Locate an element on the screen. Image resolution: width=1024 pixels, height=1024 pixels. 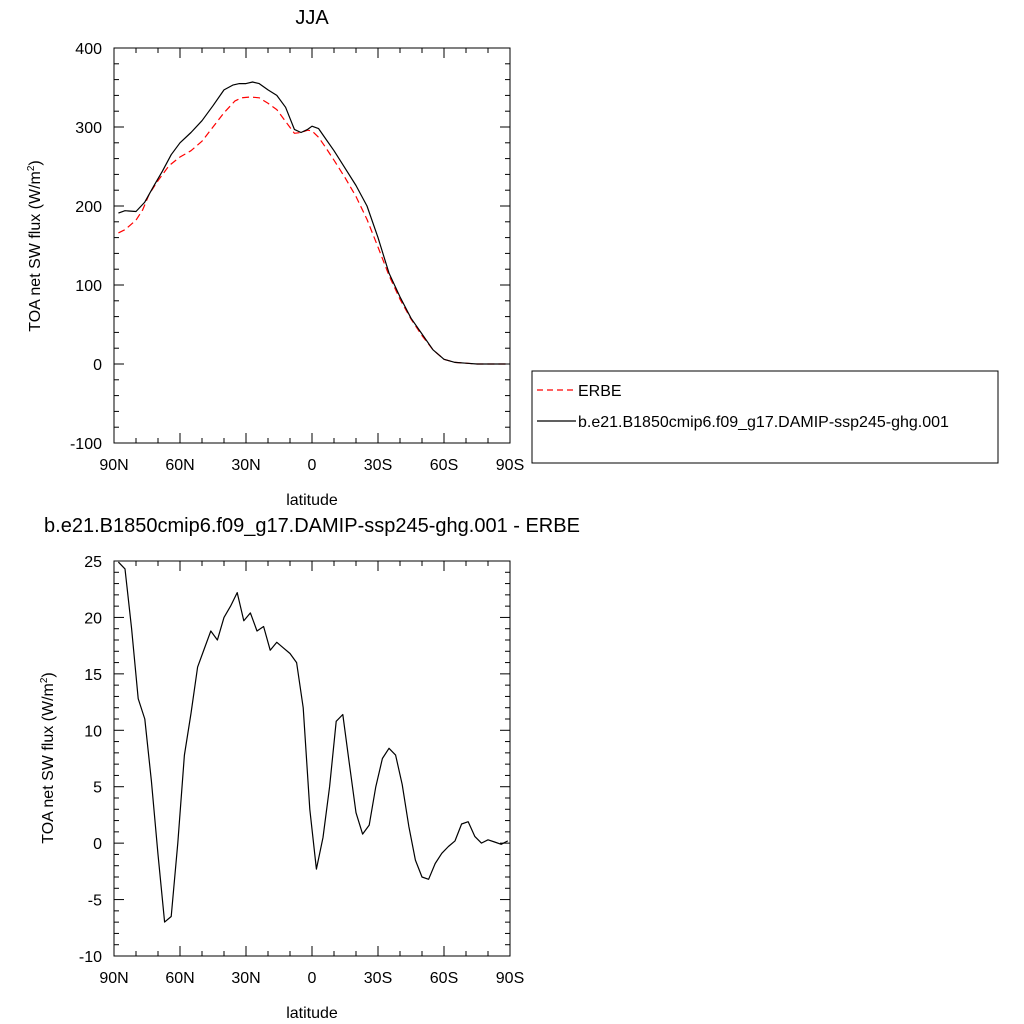
top-x-tick-label: 0 is located at coordinates (312, 465).